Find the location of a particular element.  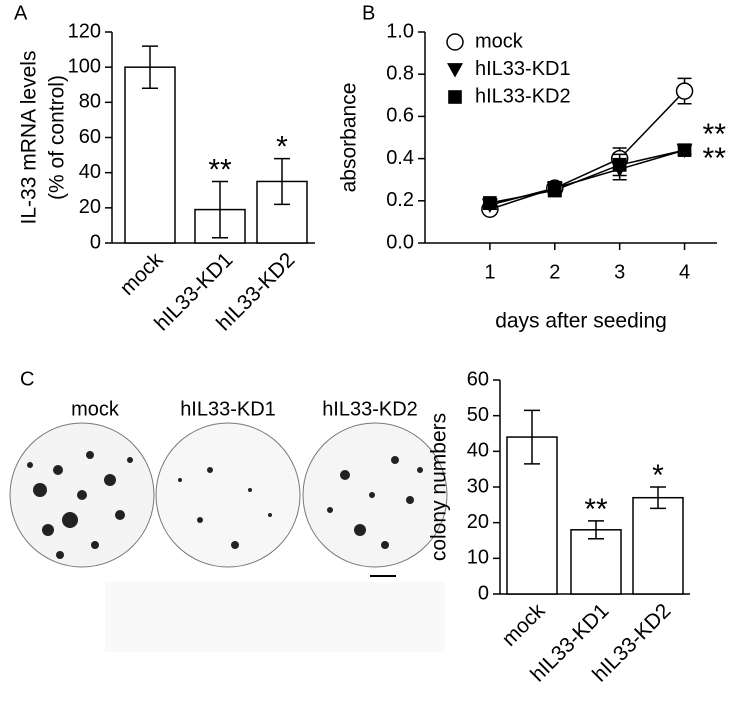

y-tick-label: 0.8 is located at coordinates (400, 73).